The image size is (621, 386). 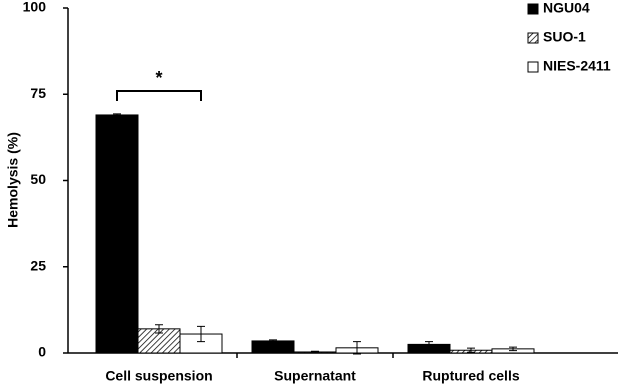 What do you see at coordinates (38, 179) in the screenshot?
I see `y-tick-label: 50` at bounding box center [38, 179].